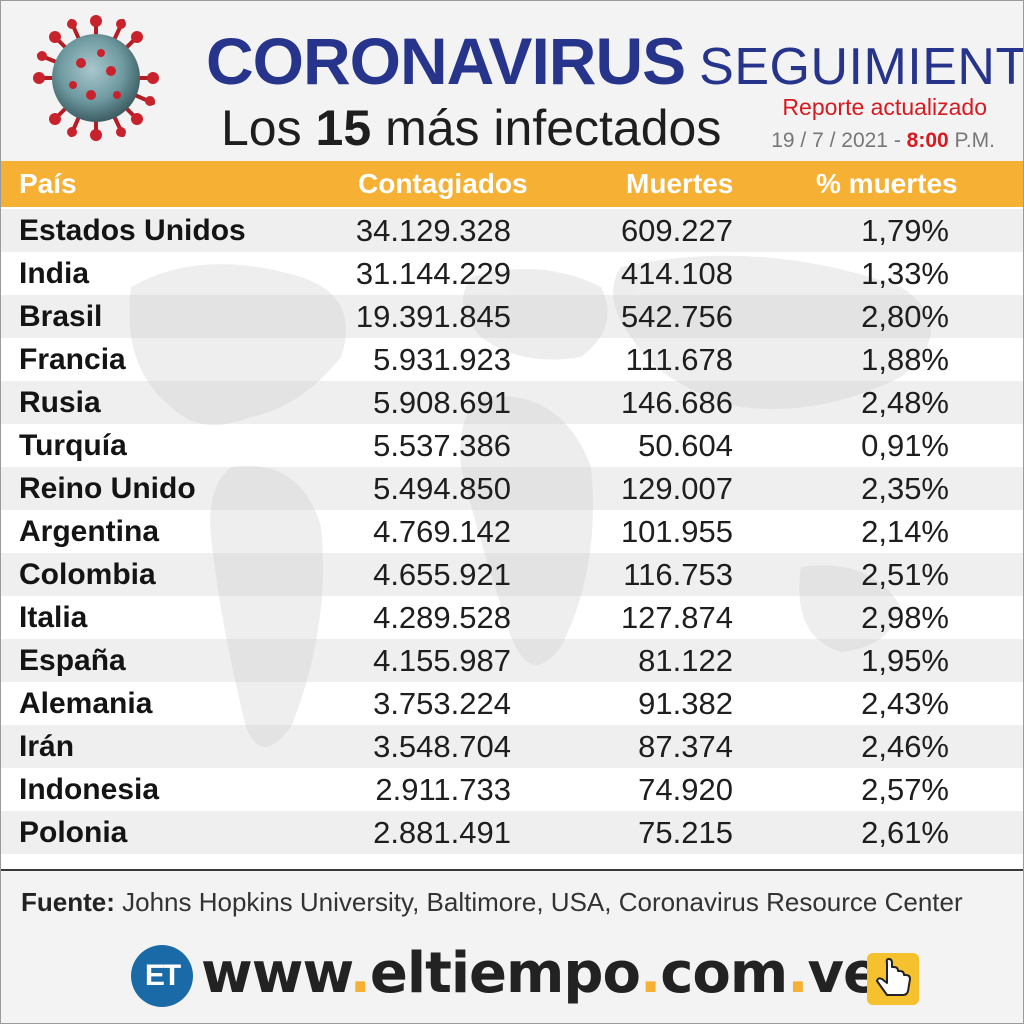 This screenshot has height=1024, width=1024. Describe the element at coordinates (433, 230) in the screenshot. I see `cases-value: 34.129.328` at that location.